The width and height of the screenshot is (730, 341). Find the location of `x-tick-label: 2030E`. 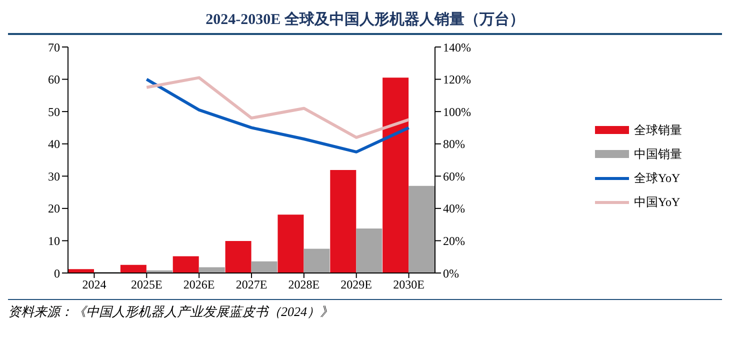

x-tick-label: 2030E is located at coordinates (408, 285).